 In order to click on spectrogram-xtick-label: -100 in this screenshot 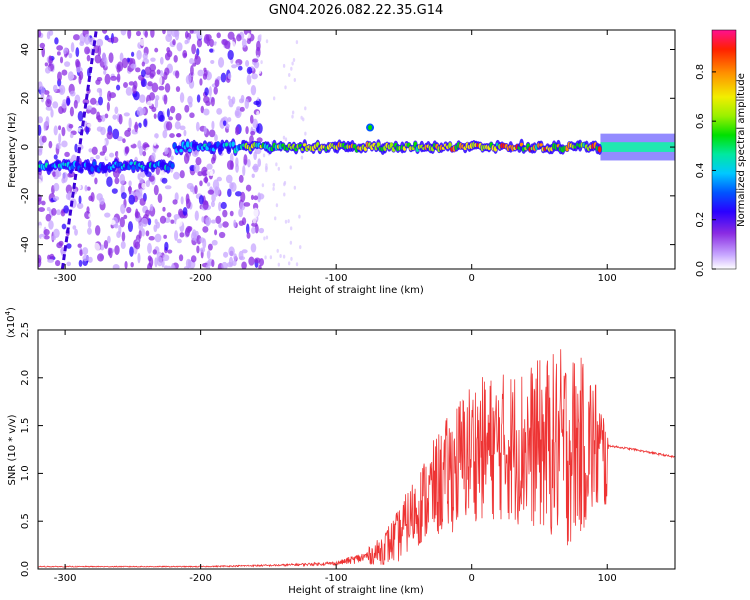, I will do `click(336, 278)`.